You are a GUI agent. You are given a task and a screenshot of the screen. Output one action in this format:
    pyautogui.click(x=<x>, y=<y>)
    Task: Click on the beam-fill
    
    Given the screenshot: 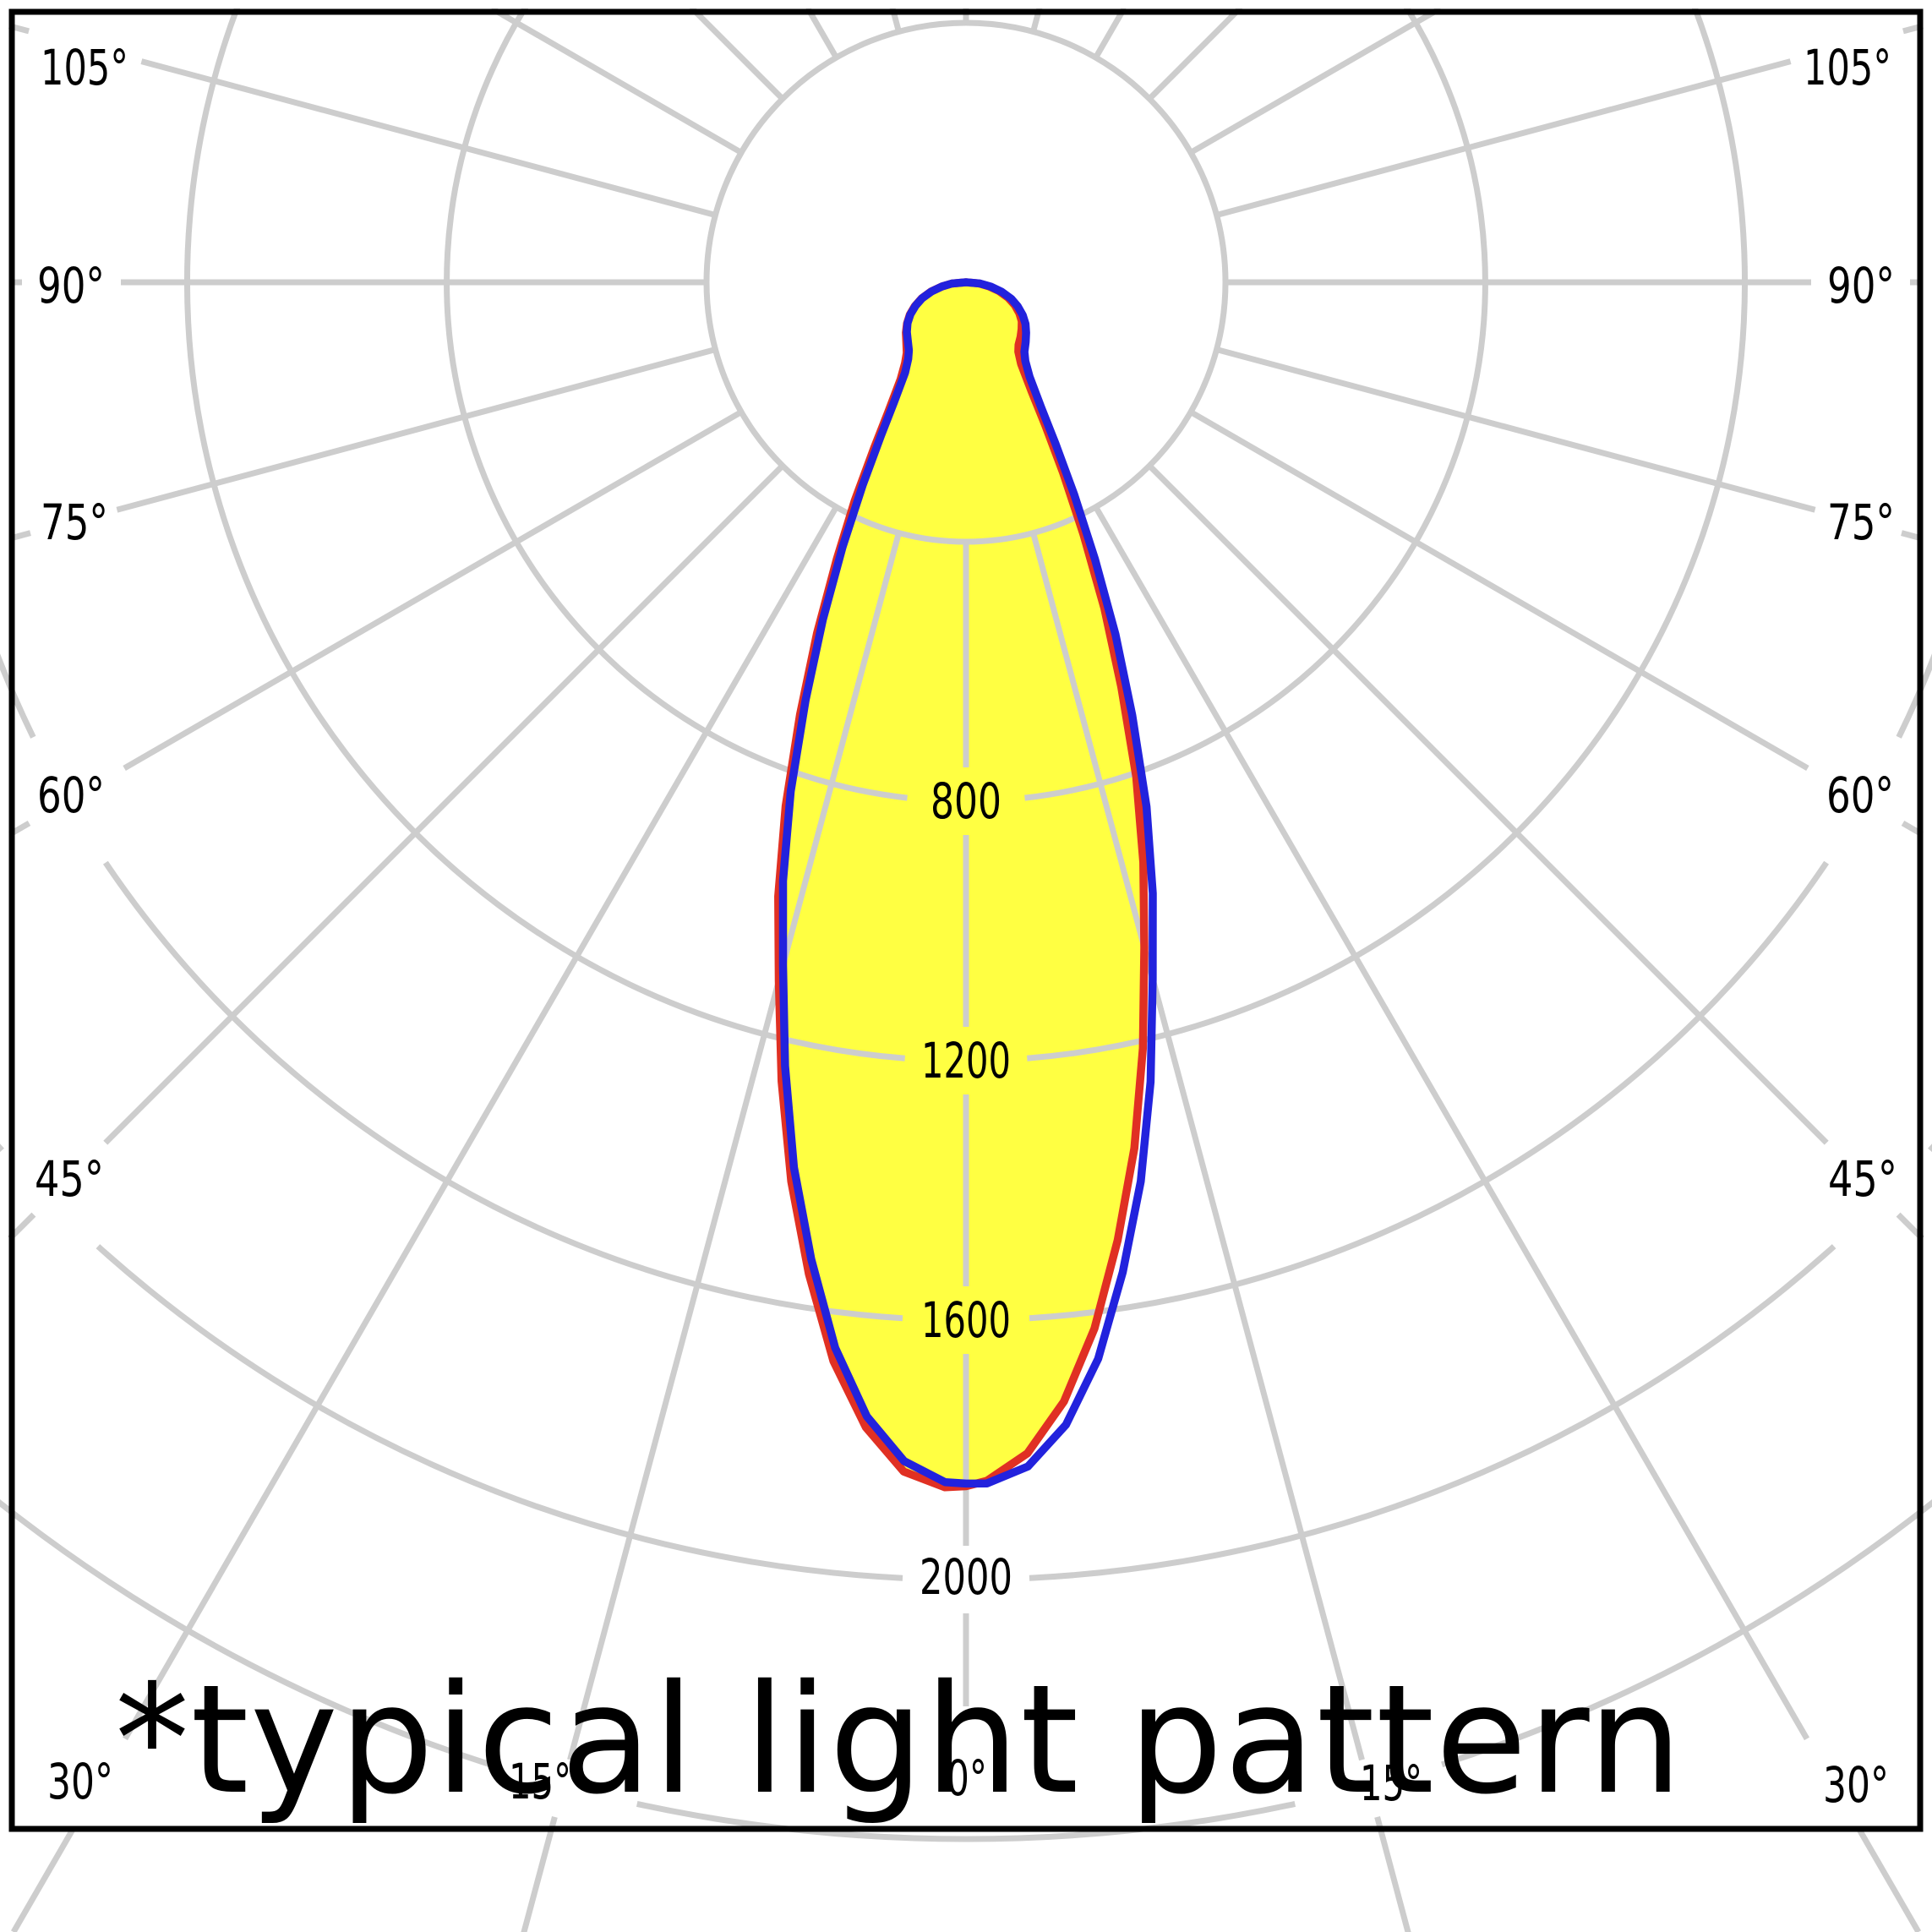 What is the action you would take?
    pyautogui.click(x=961, y=884)
    